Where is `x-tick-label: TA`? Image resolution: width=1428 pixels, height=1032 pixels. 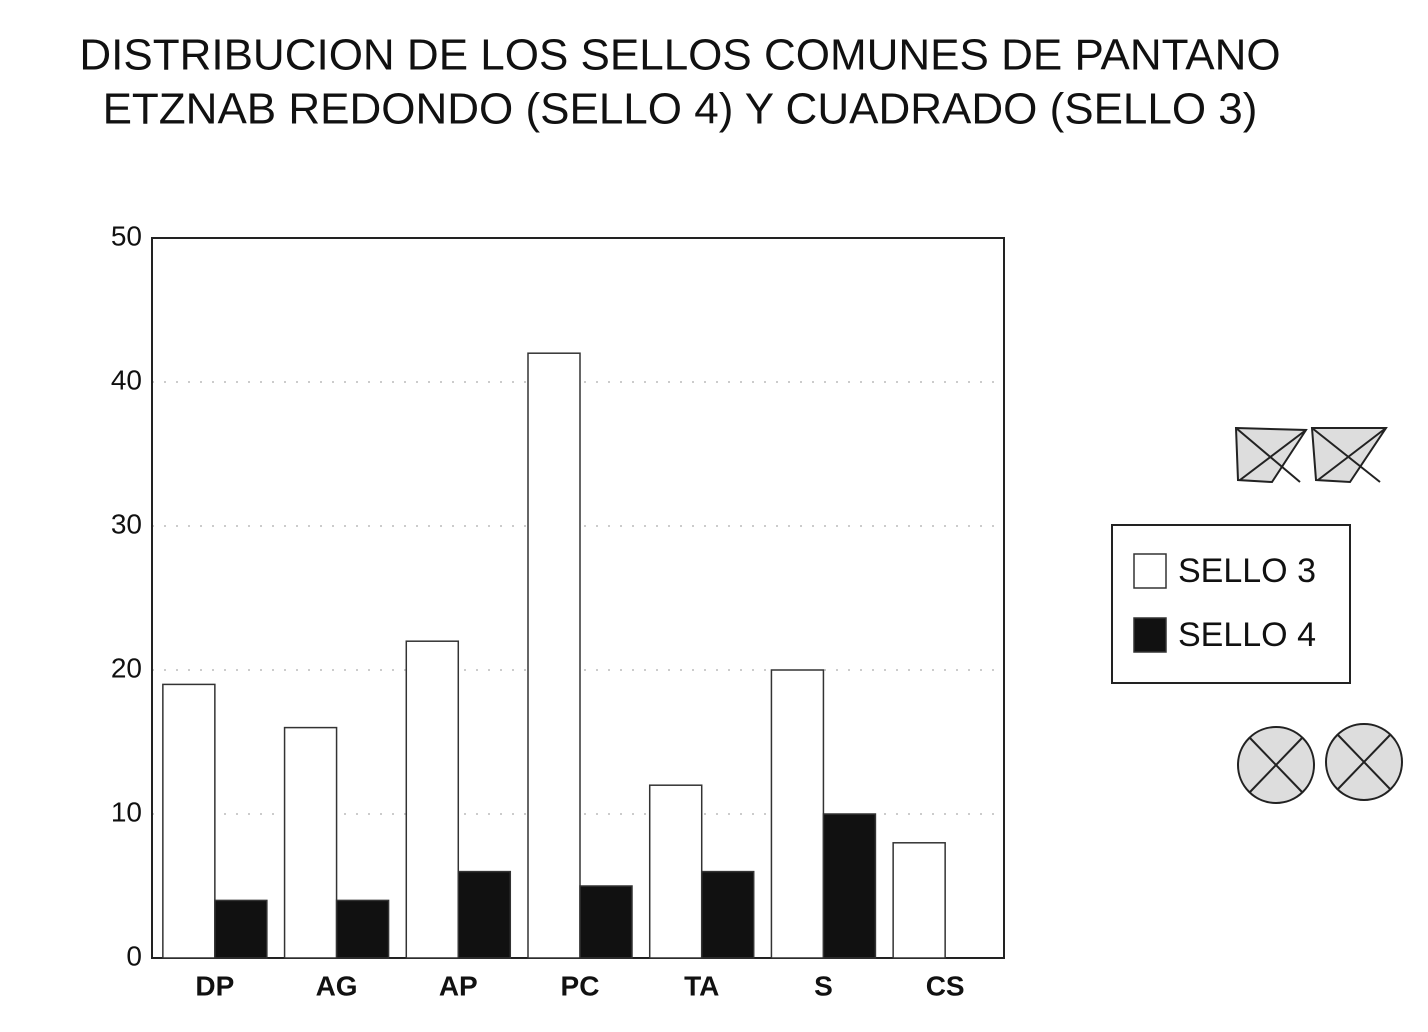 x-tick-label: TA is located at coordinates (701, 985).